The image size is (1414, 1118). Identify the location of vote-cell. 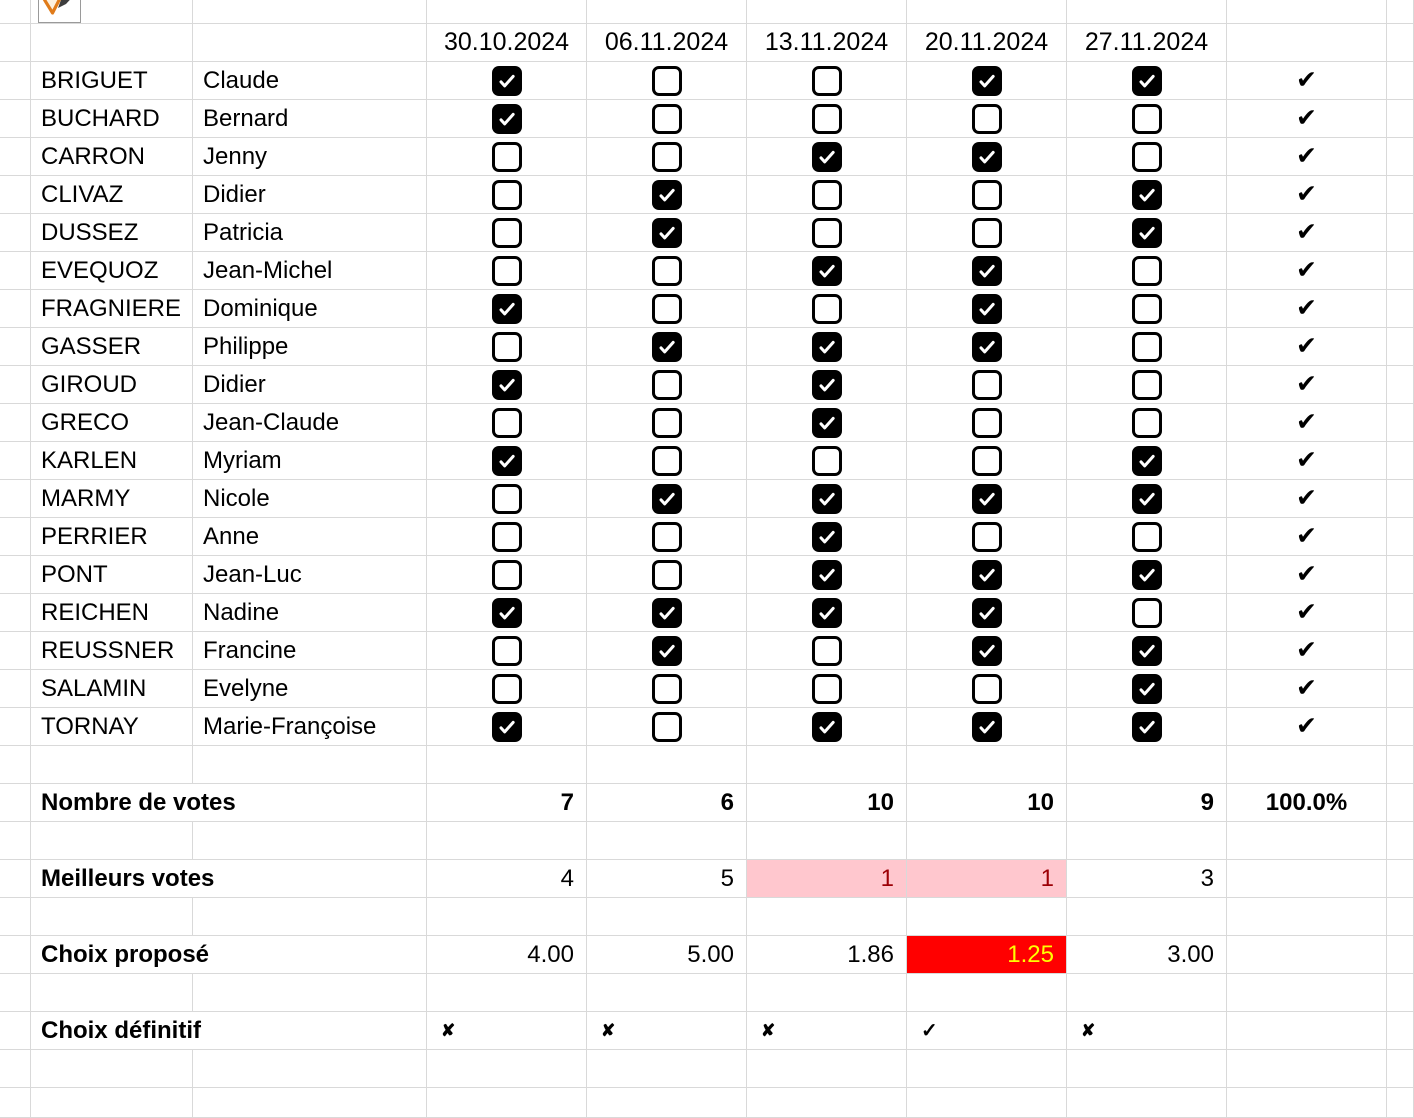
(1147, 385).